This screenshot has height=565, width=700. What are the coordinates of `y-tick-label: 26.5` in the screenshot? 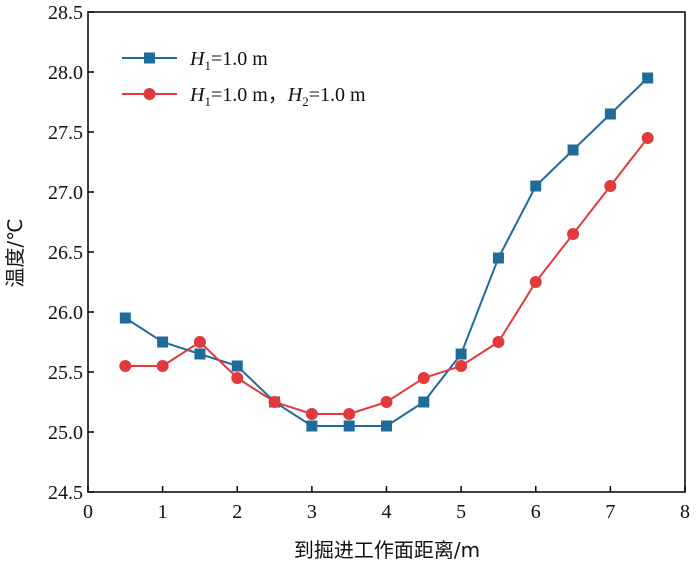 It's located at (65, 253).